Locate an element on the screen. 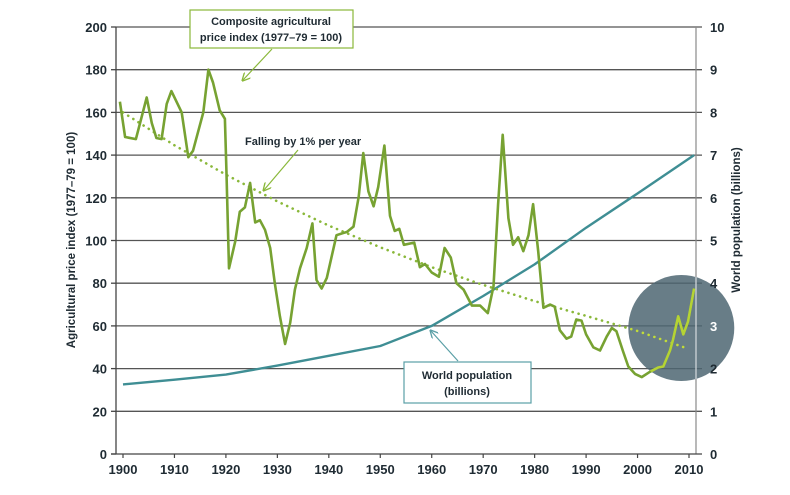 The width and height of the screenshot is (790, 495). y2-tick-label: 9 is located at coordinates (713, 70).